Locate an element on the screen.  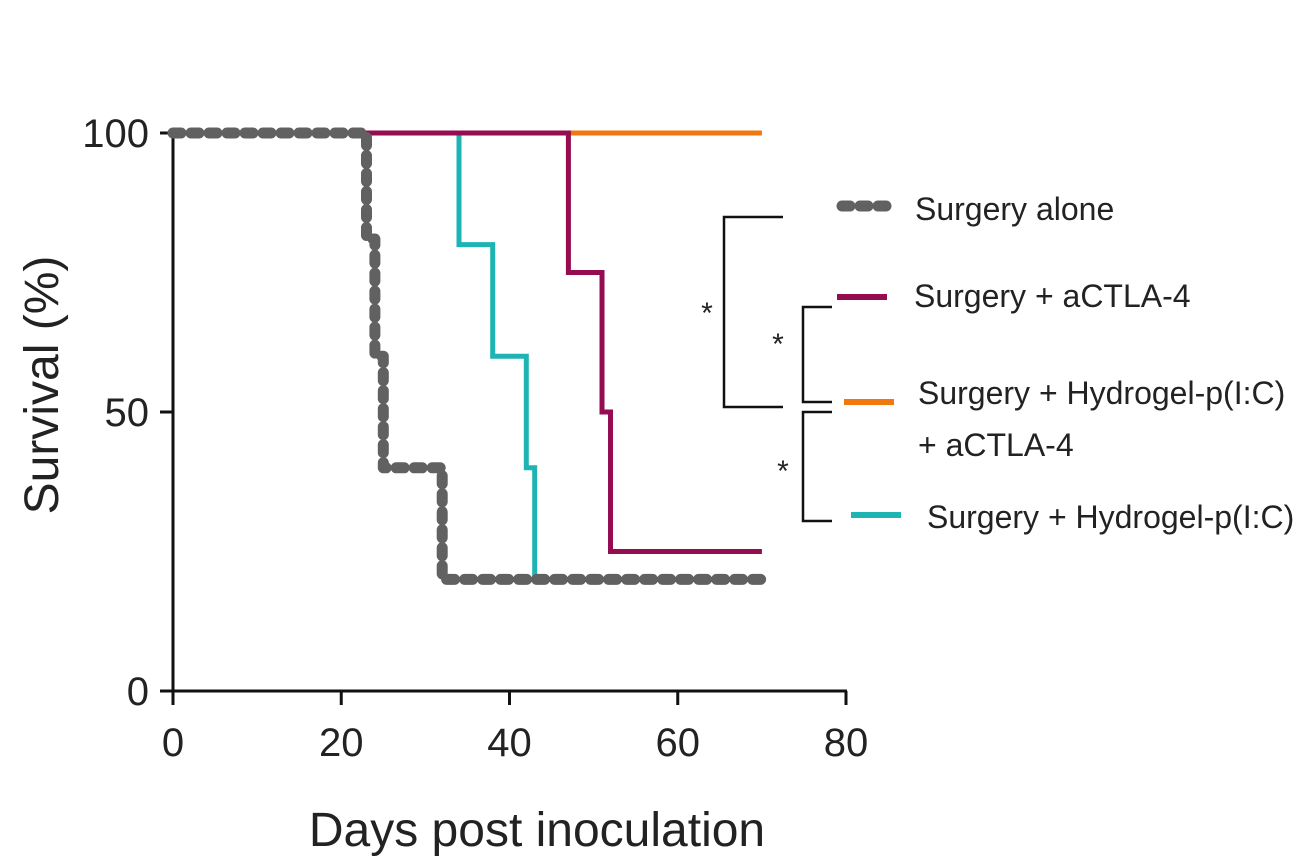
x-tick-label-40: 40 is located at coordinates (509, 743).